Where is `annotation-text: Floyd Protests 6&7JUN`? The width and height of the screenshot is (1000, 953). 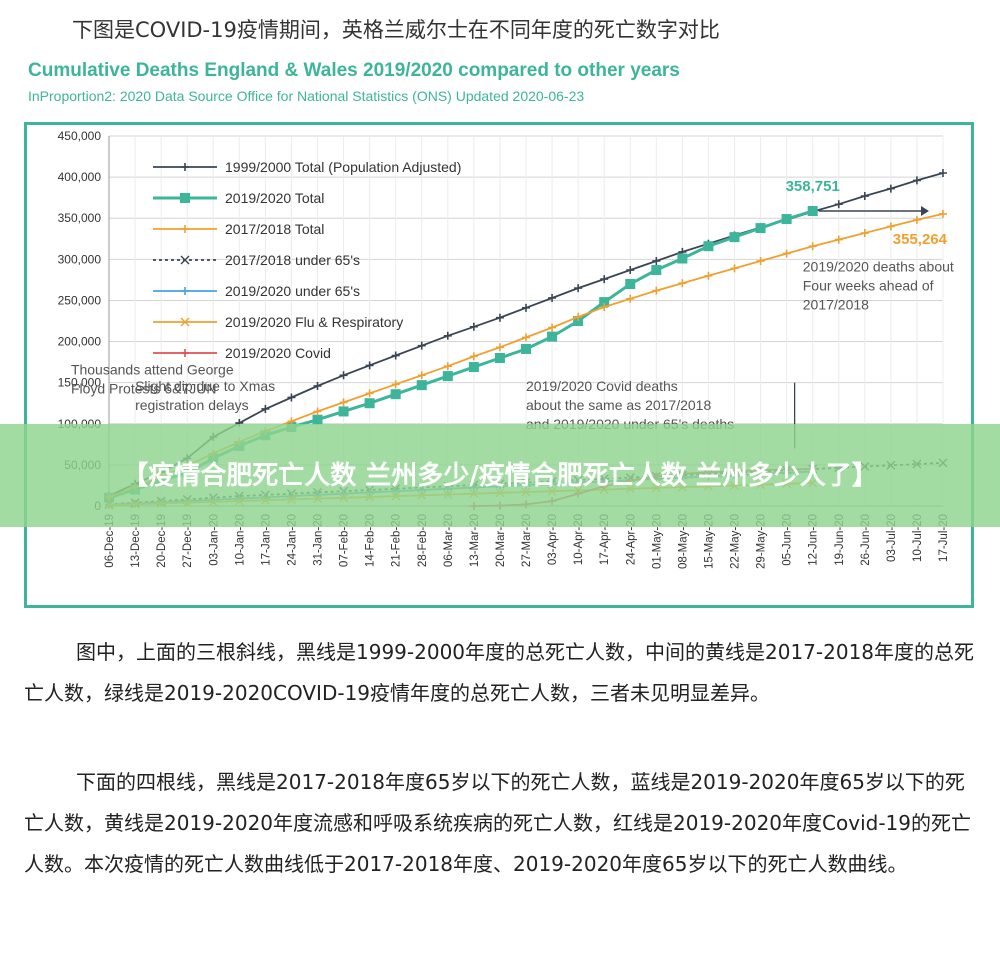 annotation-text: Floyd Protests 6&7JUN is located at coordinates (144, 388).